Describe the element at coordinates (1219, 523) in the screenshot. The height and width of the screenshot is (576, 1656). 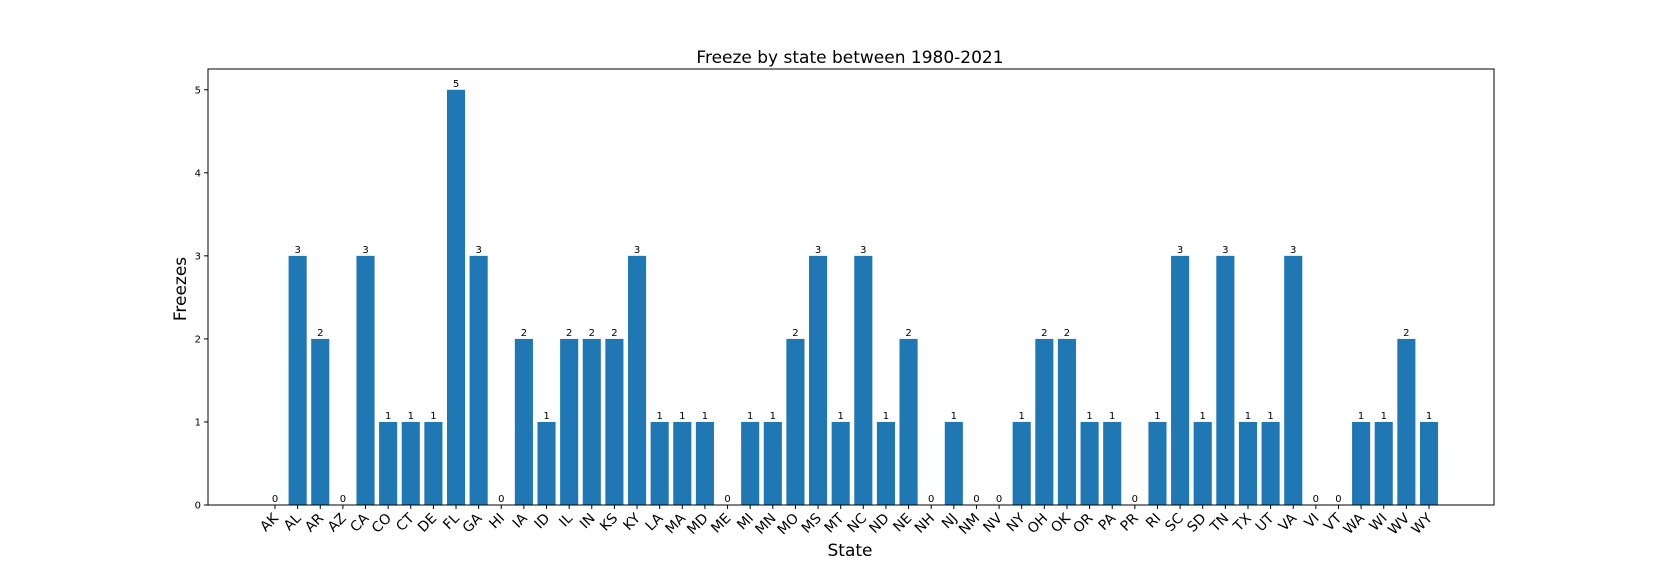
I see `x-tick-label-tn: TN` at that location.